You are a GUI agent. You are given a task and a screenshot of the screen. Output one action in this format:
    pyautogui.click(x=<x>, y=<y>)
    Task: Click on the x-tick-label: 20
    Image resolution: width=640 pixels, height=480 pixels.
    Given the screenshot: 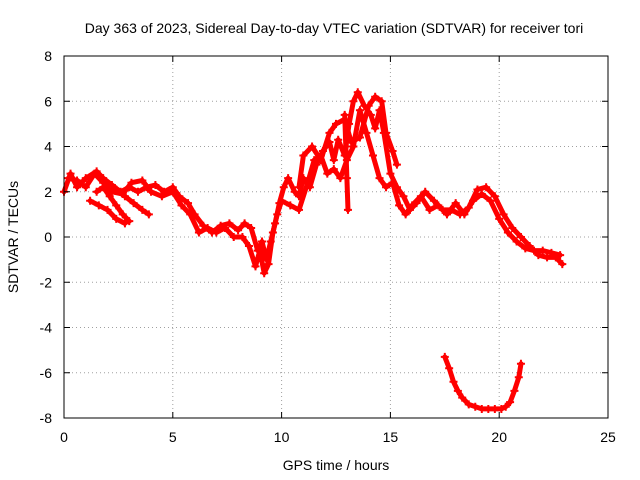 What is the action you would take?
    pyautogui.click(x=499, y=437)
    